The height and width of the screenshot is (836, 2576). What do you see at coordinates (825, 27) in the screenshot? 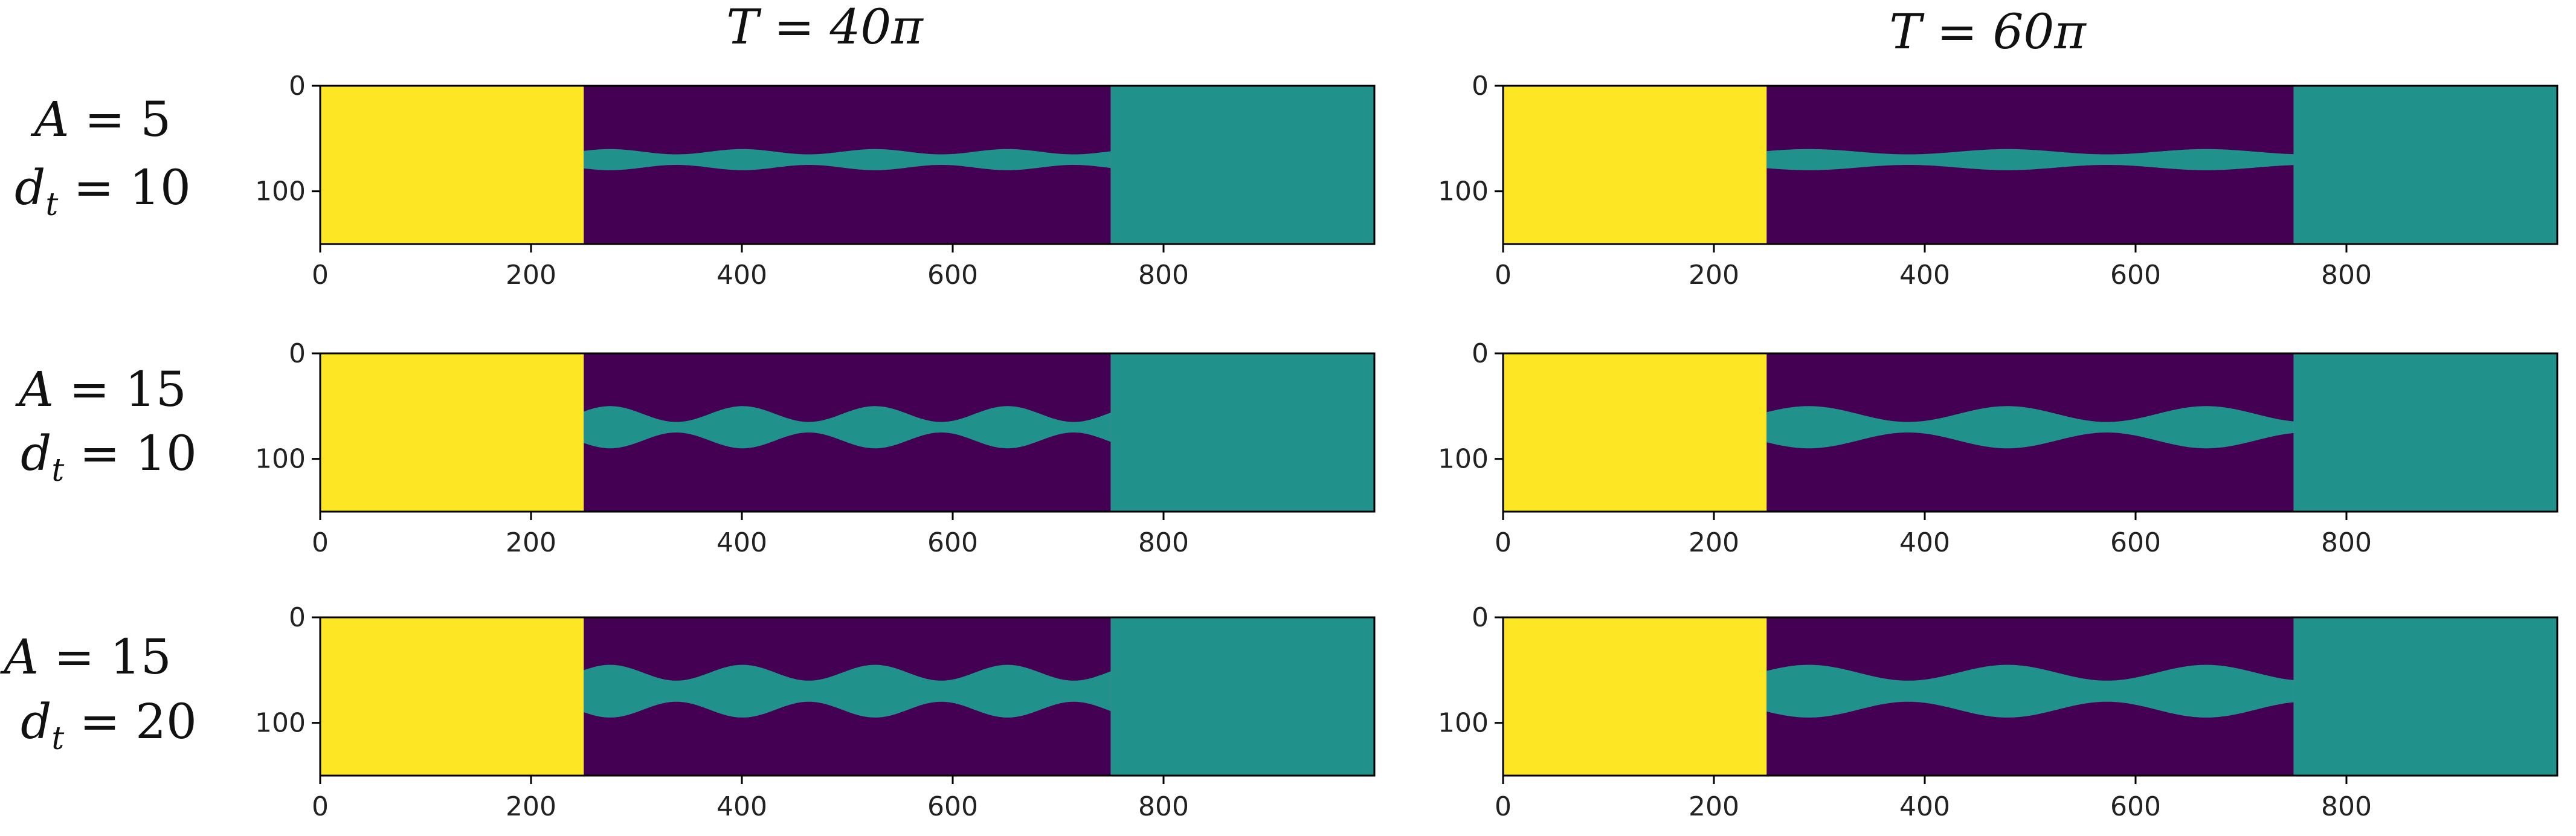
I see `column-header-1: T = 40π` at bounding box center [825, 27].